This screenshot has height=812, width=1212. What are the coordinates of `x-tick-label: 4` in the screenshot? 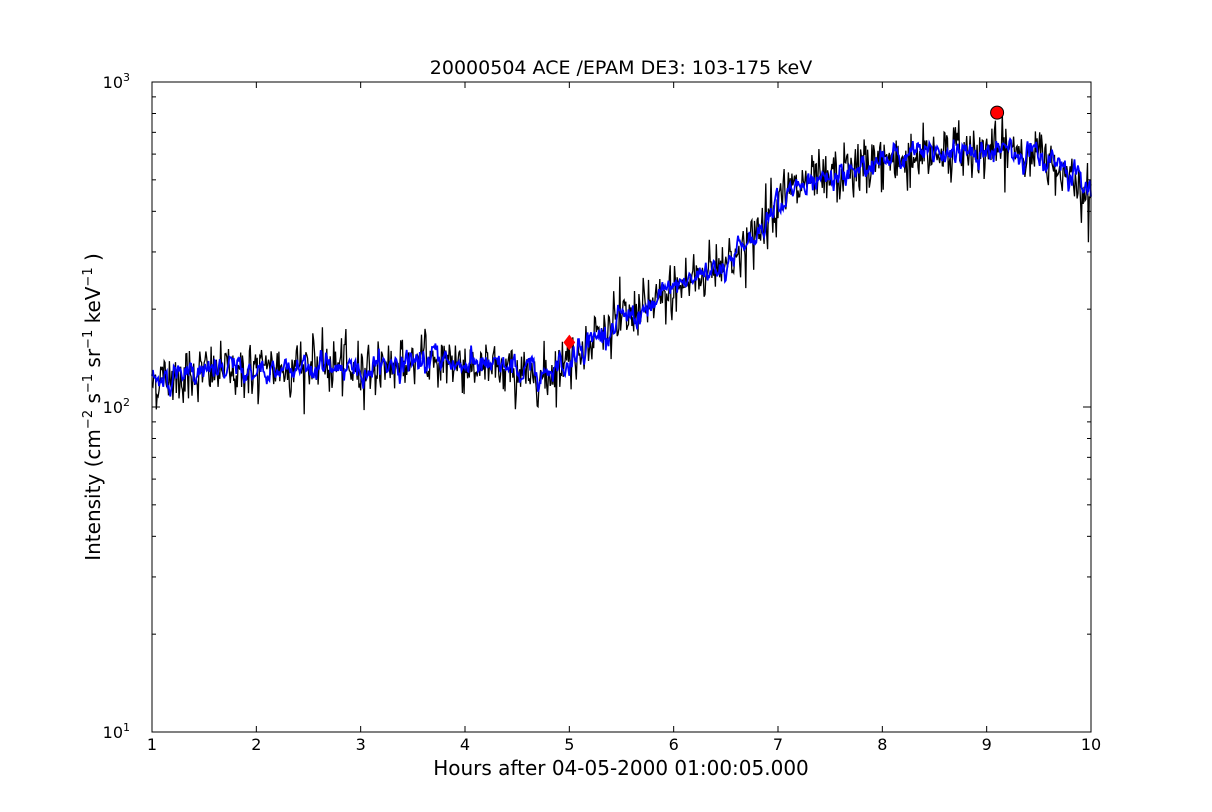 It's located at (465, 744).